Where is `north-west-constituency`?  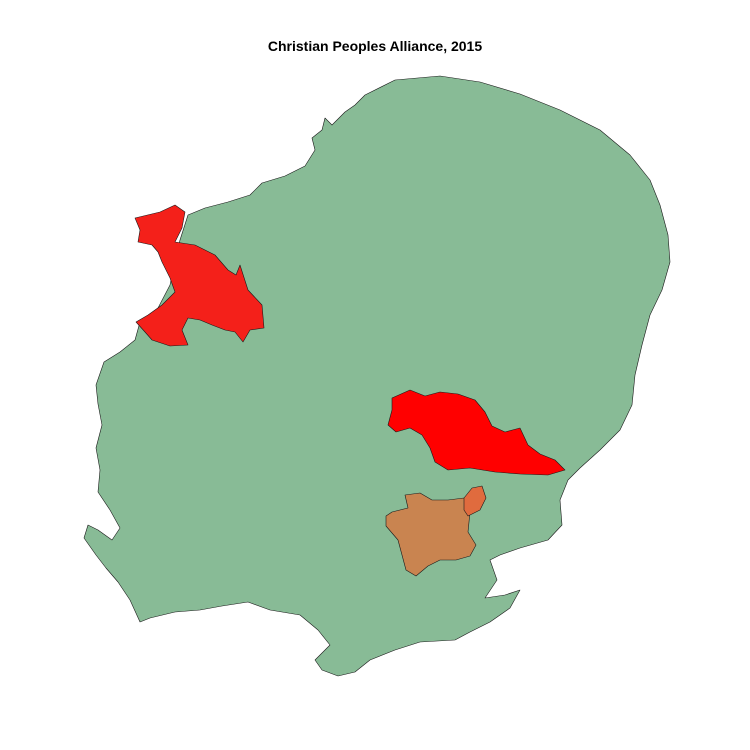
north-west-constituency is located at coordinates (199, 275).